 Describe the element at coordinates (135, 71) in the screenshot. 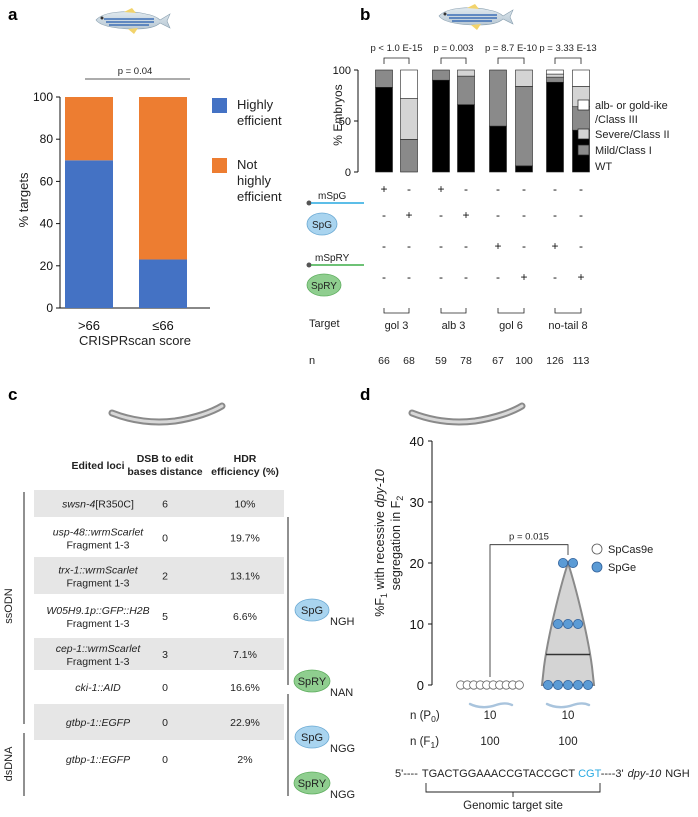

I see `panel-a-pvalue: p = 0.04` at that location.